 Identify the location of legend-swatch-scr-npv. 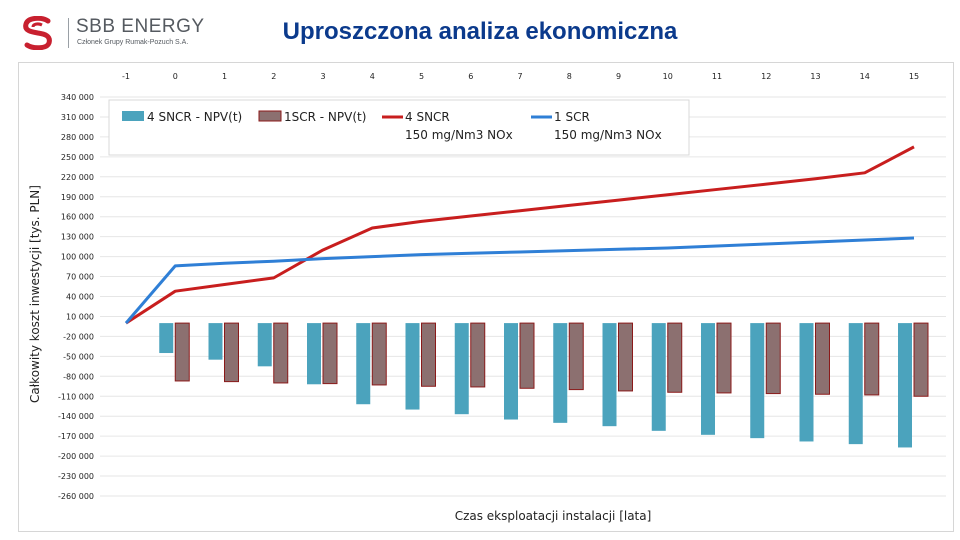
(270, 116).